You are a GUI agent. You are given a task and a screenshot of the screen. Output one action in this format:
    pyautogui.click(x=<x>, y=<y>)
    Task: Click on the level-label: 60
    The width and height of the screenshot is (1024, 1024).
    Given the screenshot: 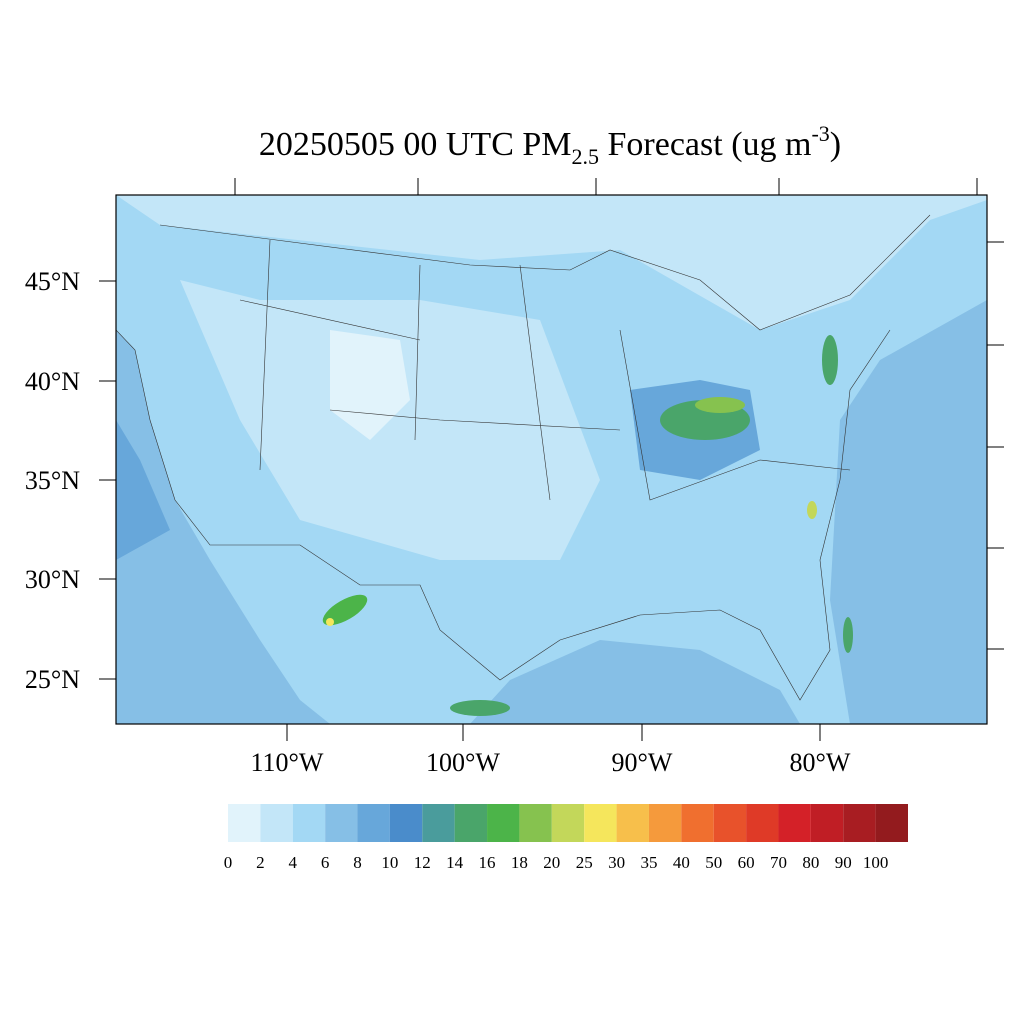 What is the action you would take?
    pyautogui.click(x=746, y=862)
    